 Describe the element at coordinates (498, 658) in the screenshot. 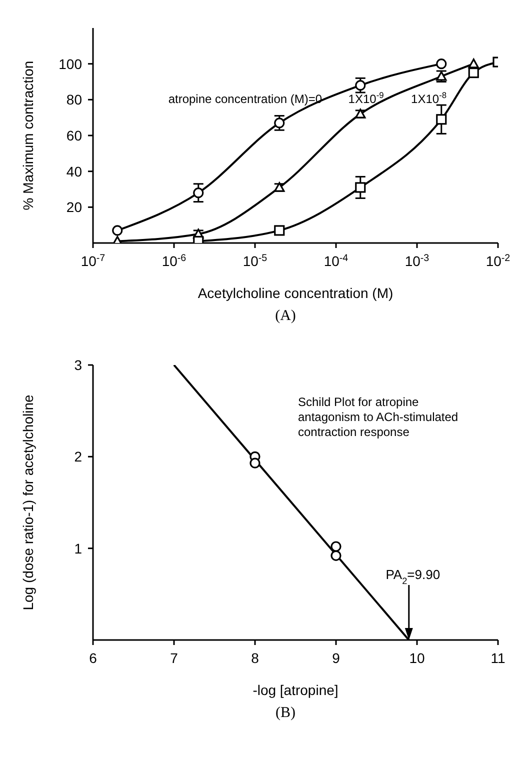

I see `x-tick-label: 11` at that location.